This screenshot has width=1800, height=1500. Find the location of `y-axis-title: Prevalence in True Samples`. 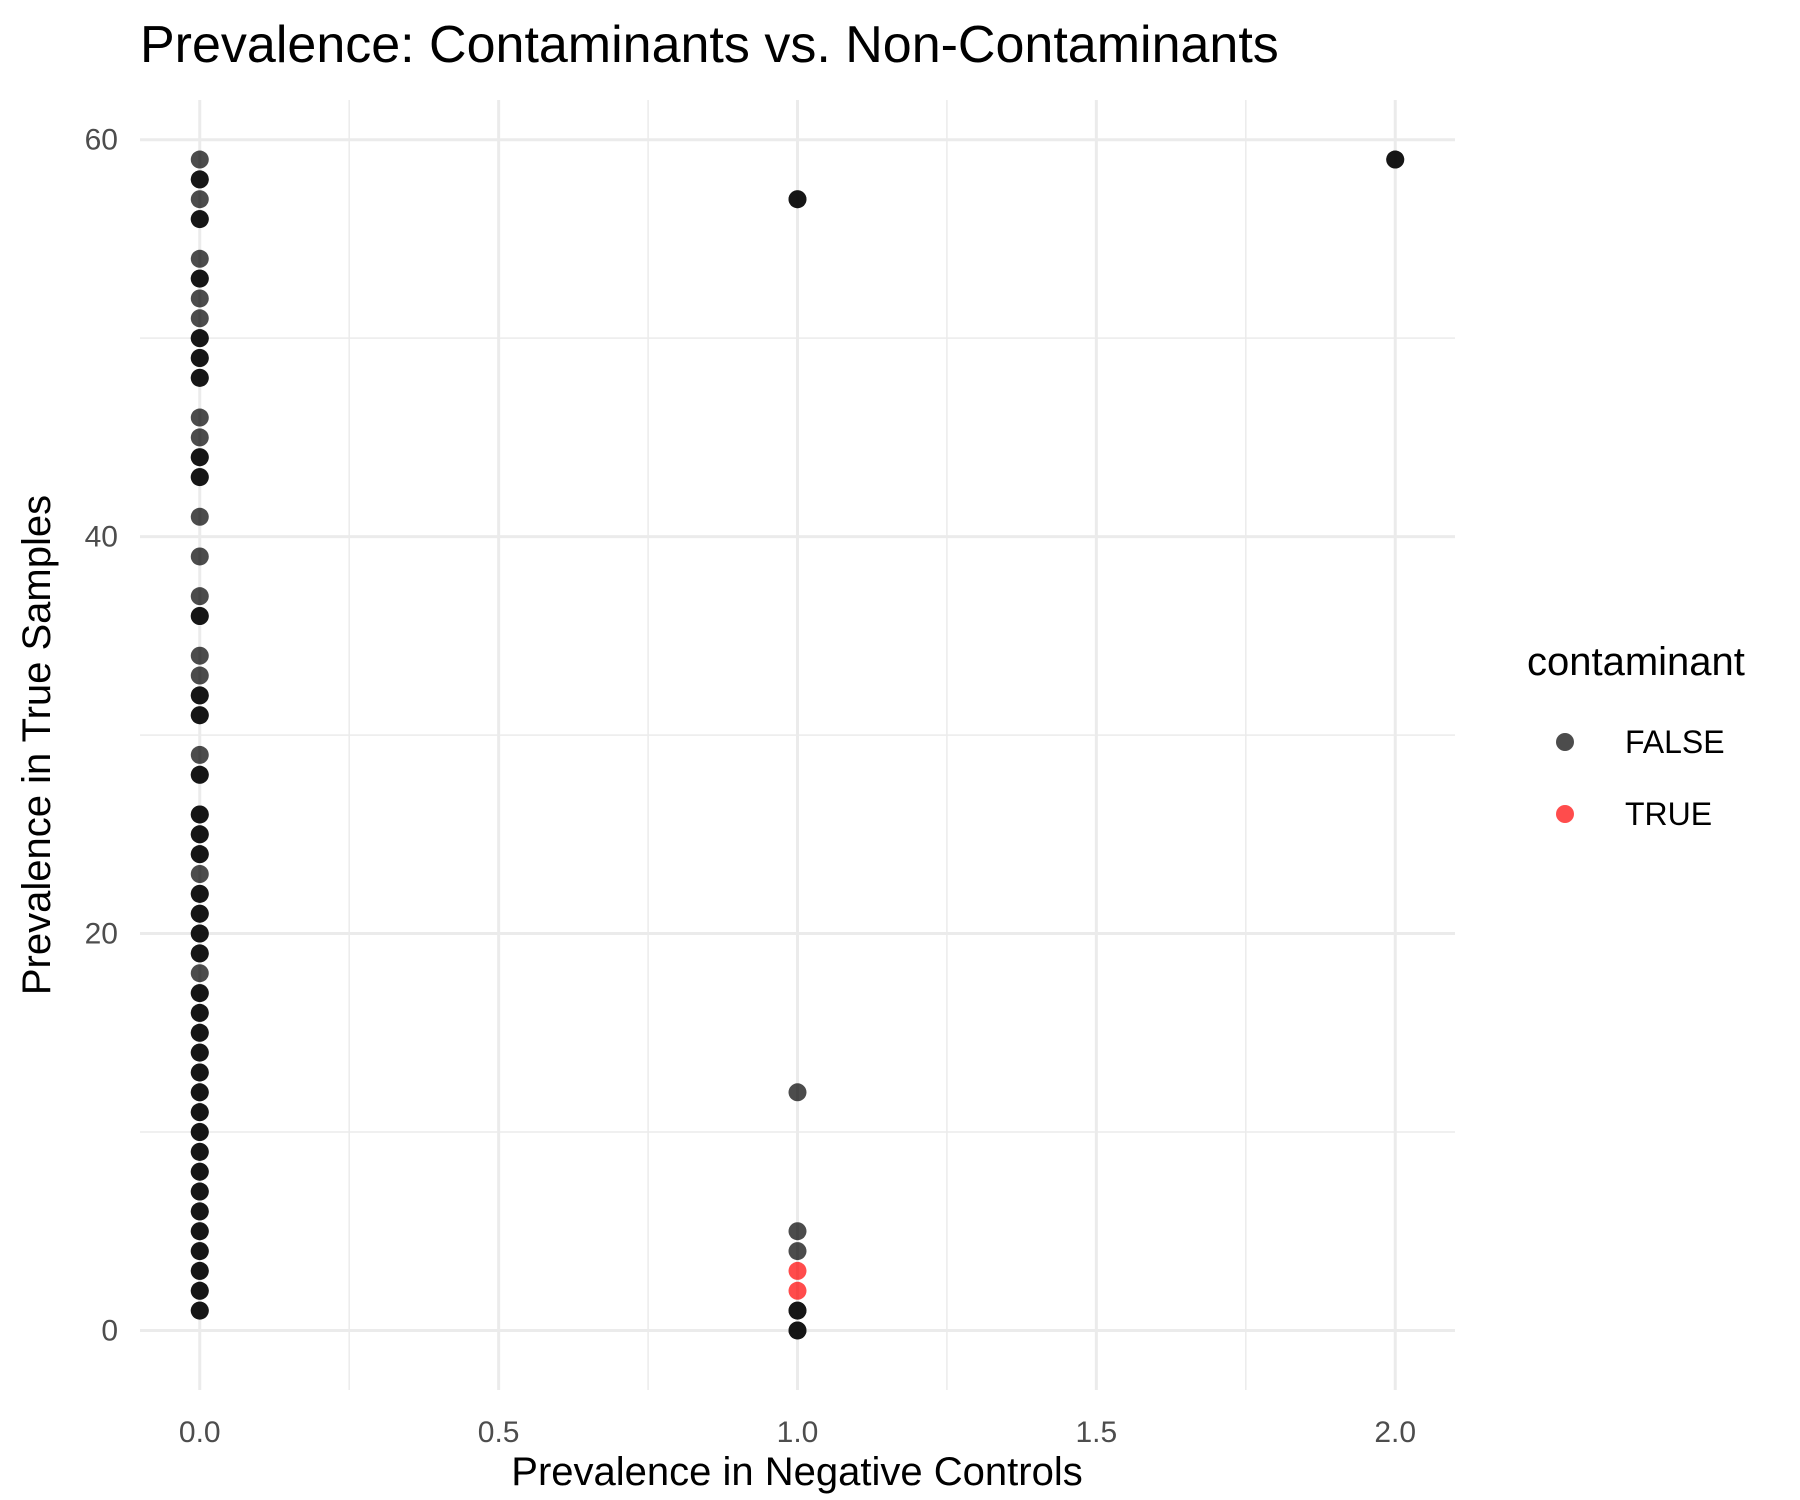

y-axis-title: Prevalence in True Samples is located at coordinates (37, 745).